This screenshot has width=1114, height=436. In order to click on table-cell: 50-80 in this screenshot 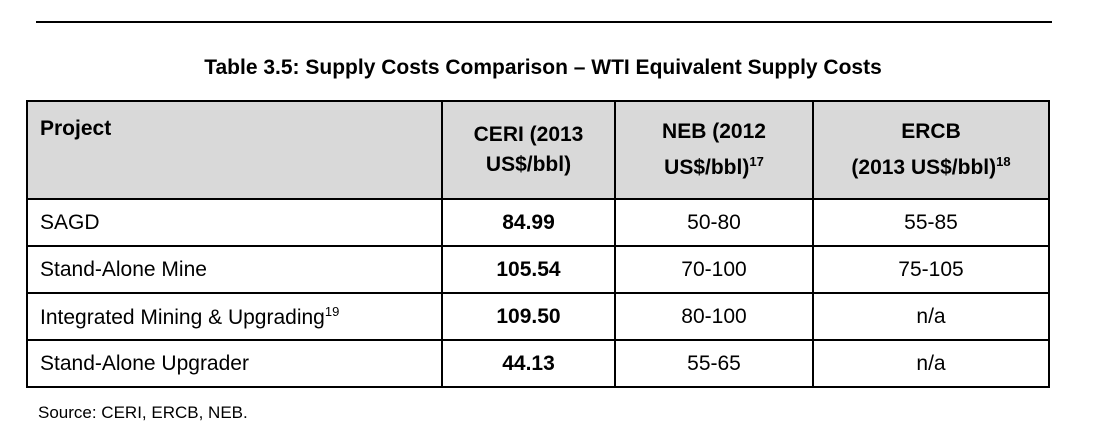, I will do `click(714, 222)`.